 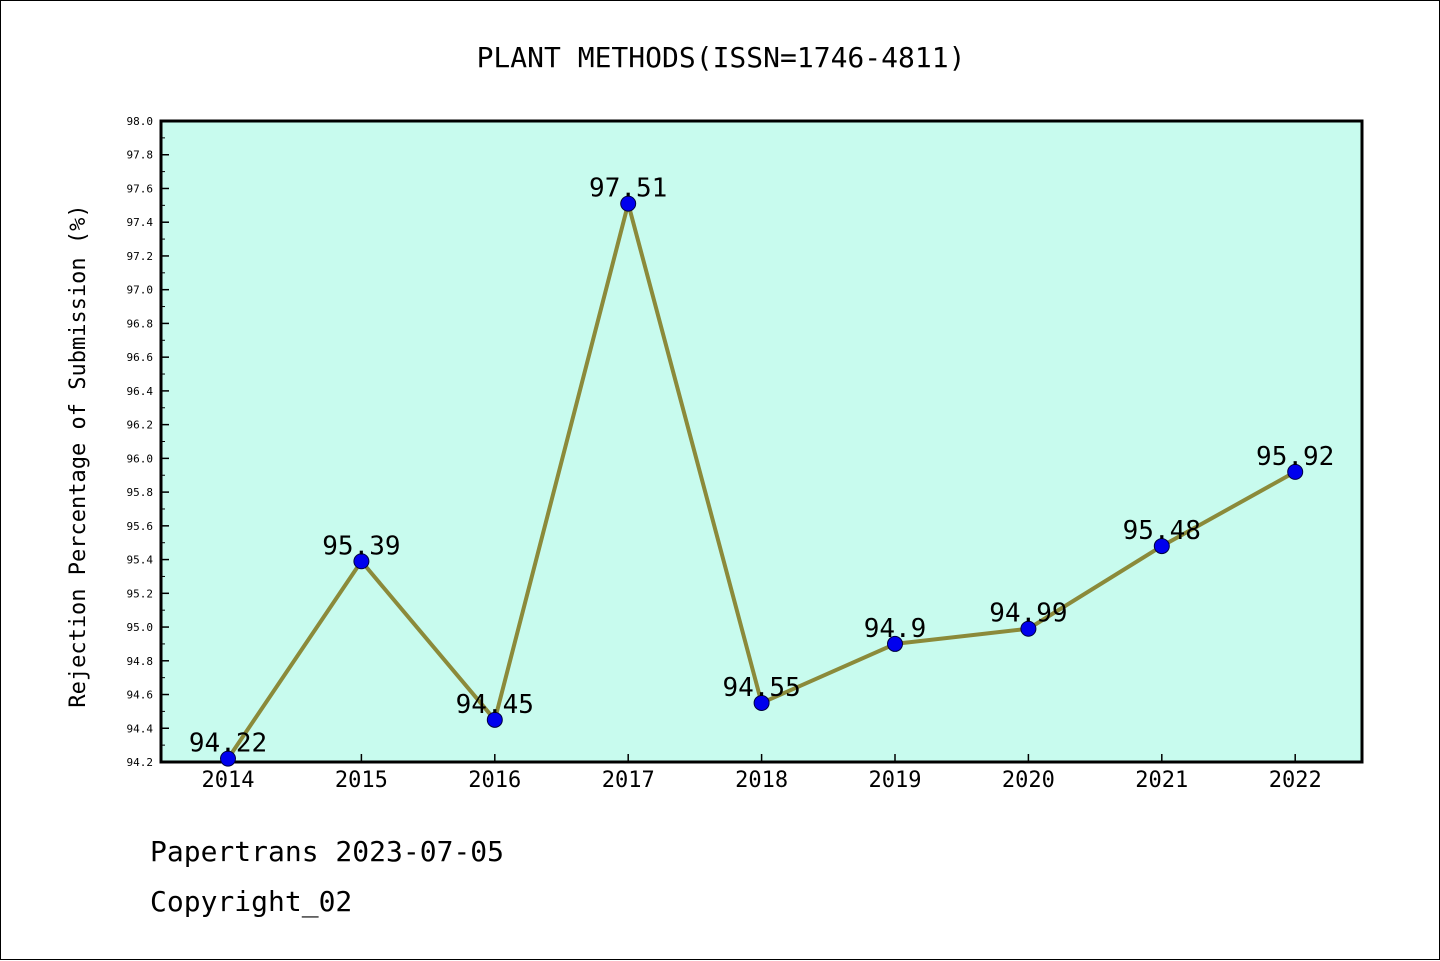 What do you see at coordinates (895, 629) in the screenshot?
I see `data-label: 94.9` at bounding box center [895, 629].